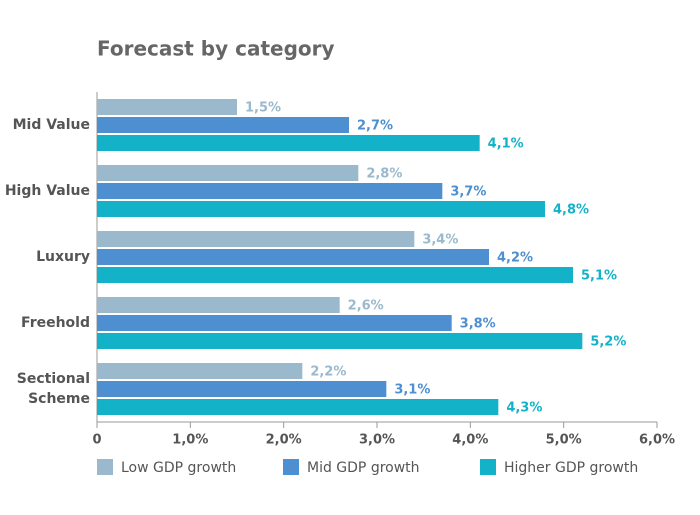 The width and height of the screenshot is (700, 515). What do you see at coordinates (51, 125) in the screenshot?
I see `category-label: Mid Value` at bounding box center [51, 125].